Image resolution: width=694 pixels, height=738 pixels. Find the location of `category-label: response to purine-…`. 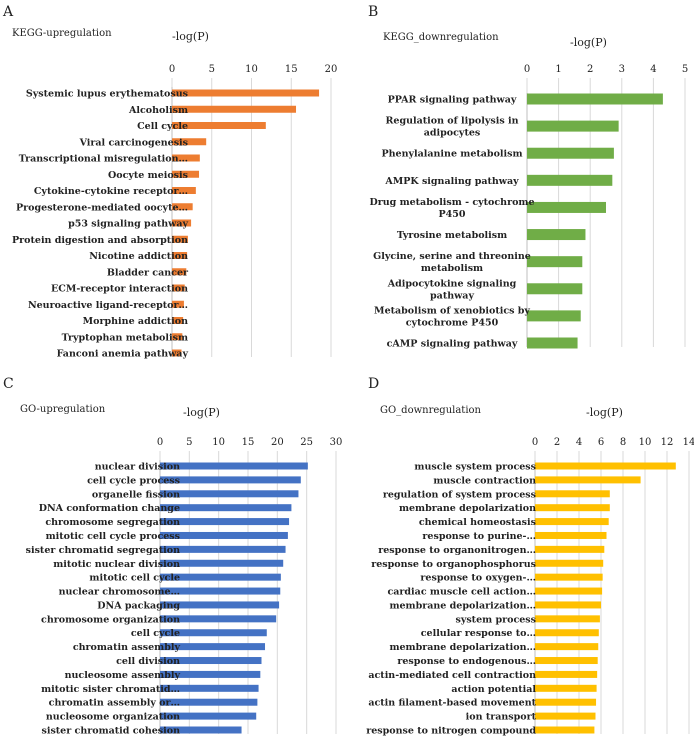

category-label: response to purine-… is located at coordinates (479, 536).